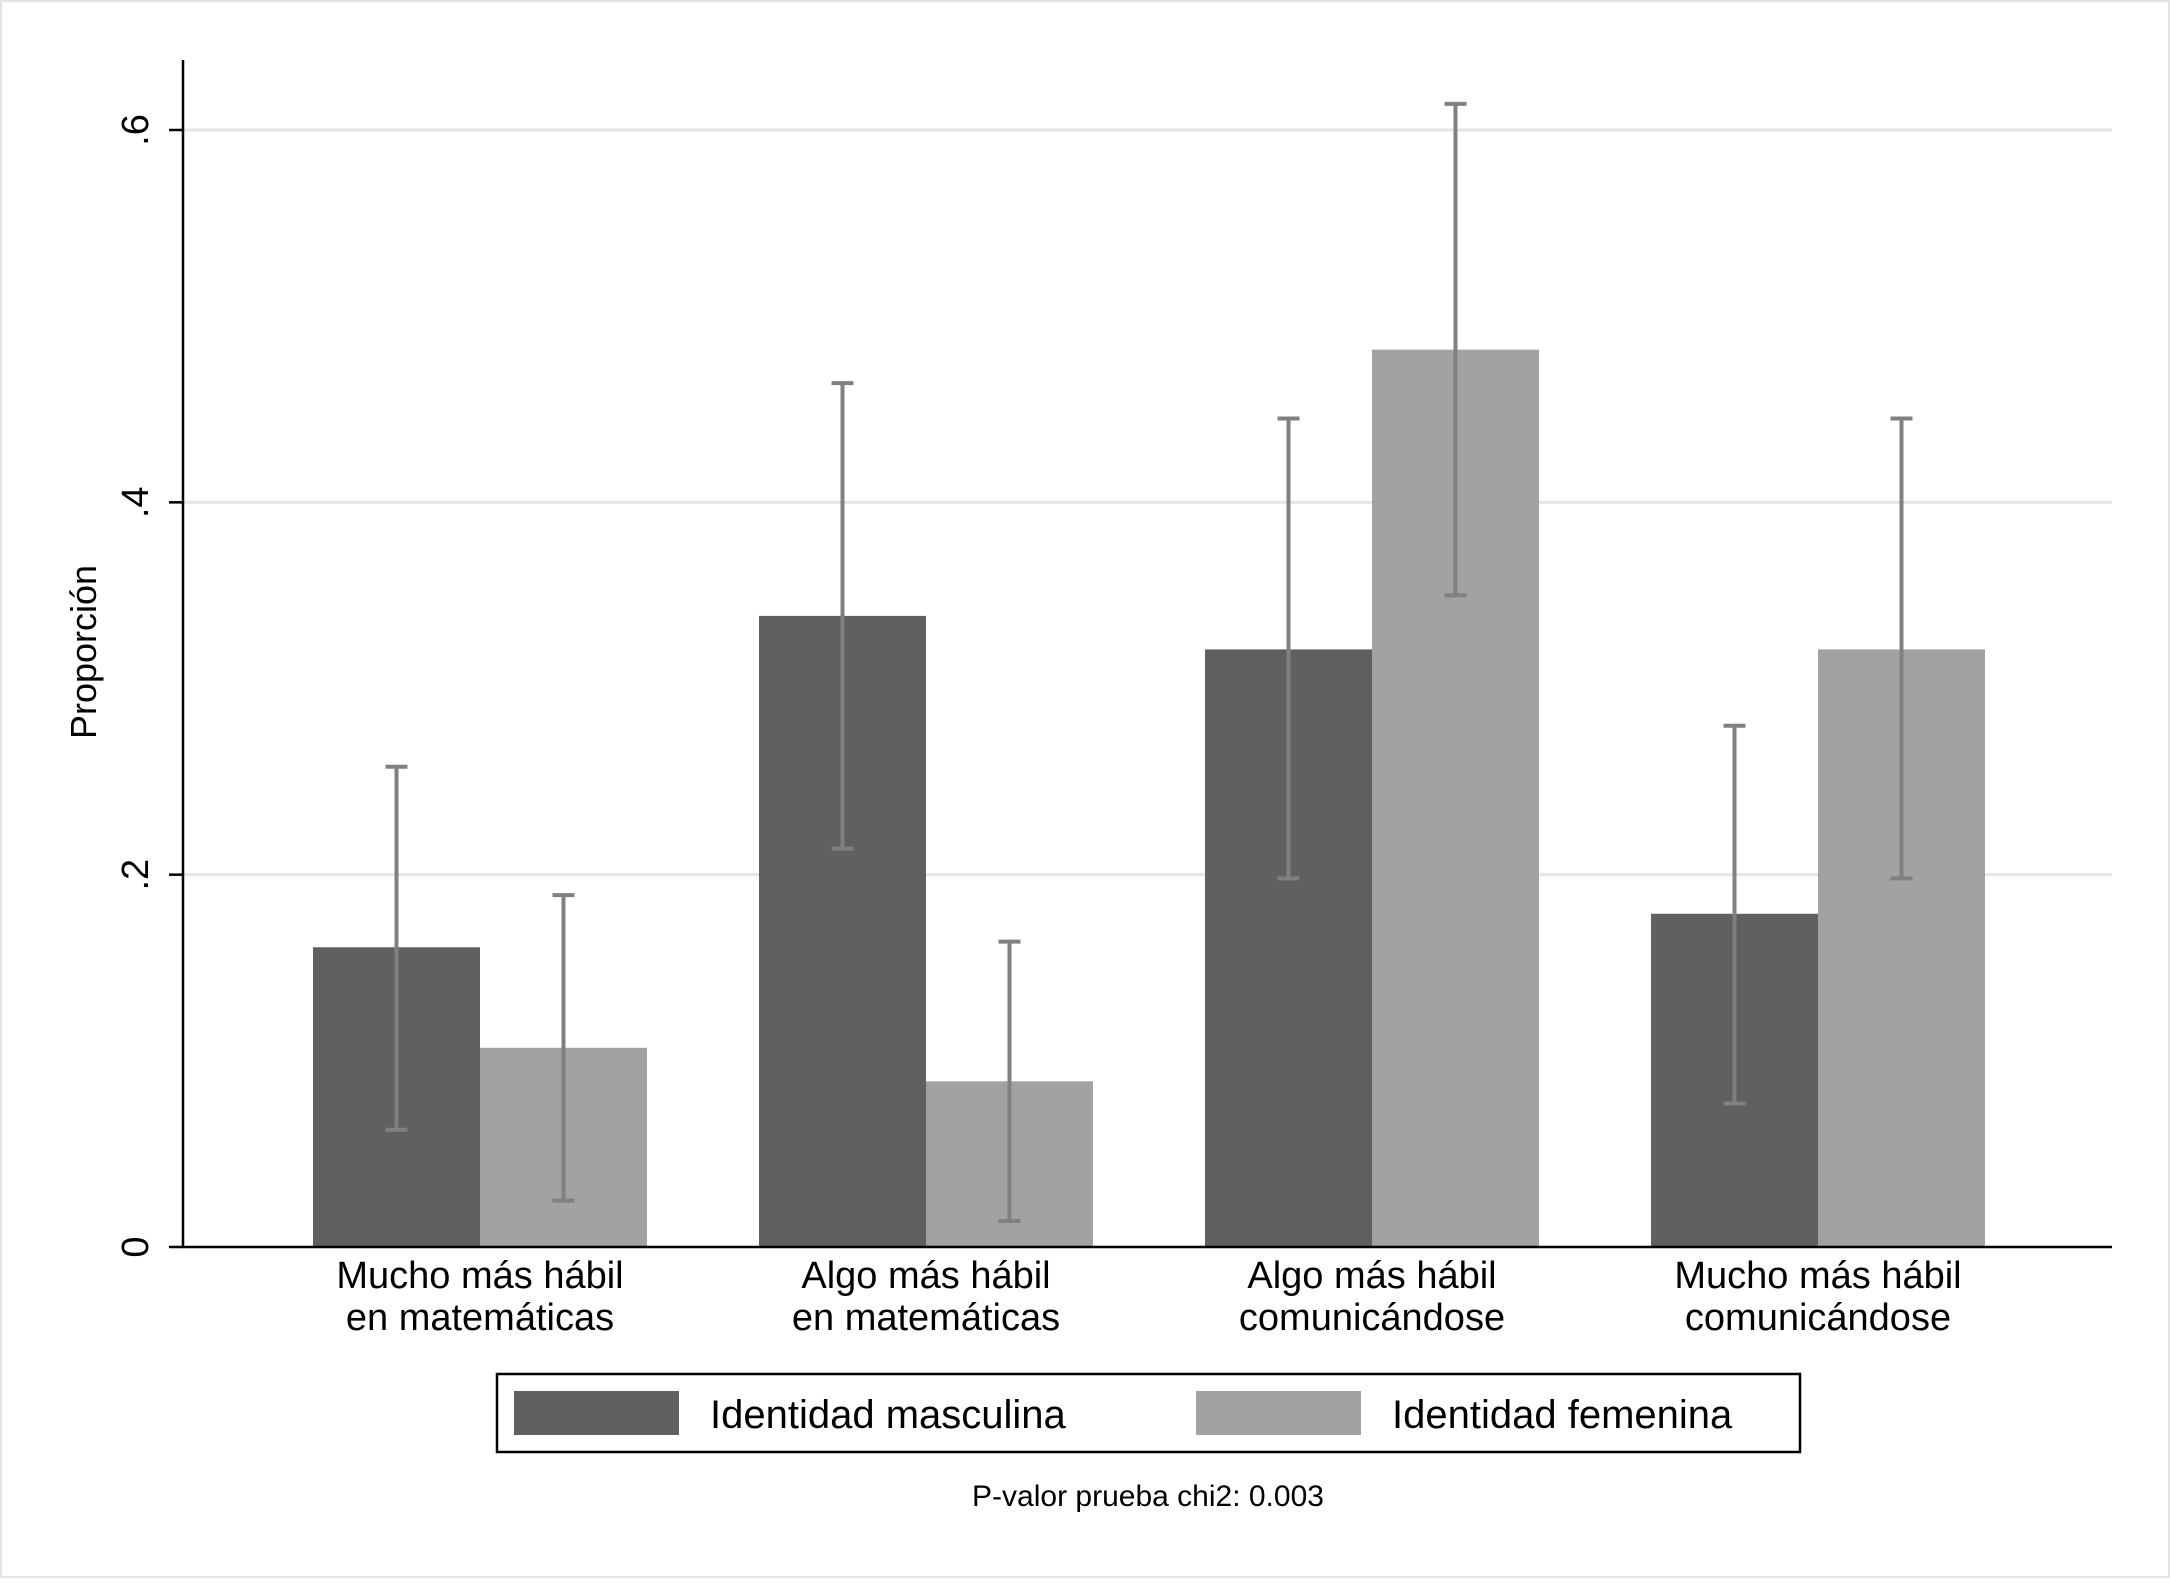 The height and width of the screenshot is (1583, 2170). Describe the element at coordinates (136, 1246) in the screenshot. I see `y-tick-label: 0` at that location.